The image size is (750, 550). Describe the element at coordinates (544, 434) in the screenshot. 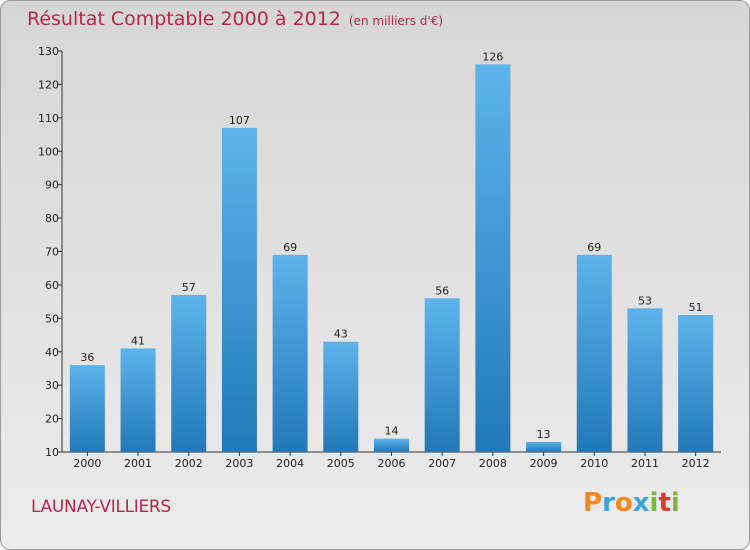

I see `bar-value-label: 13` at that location.